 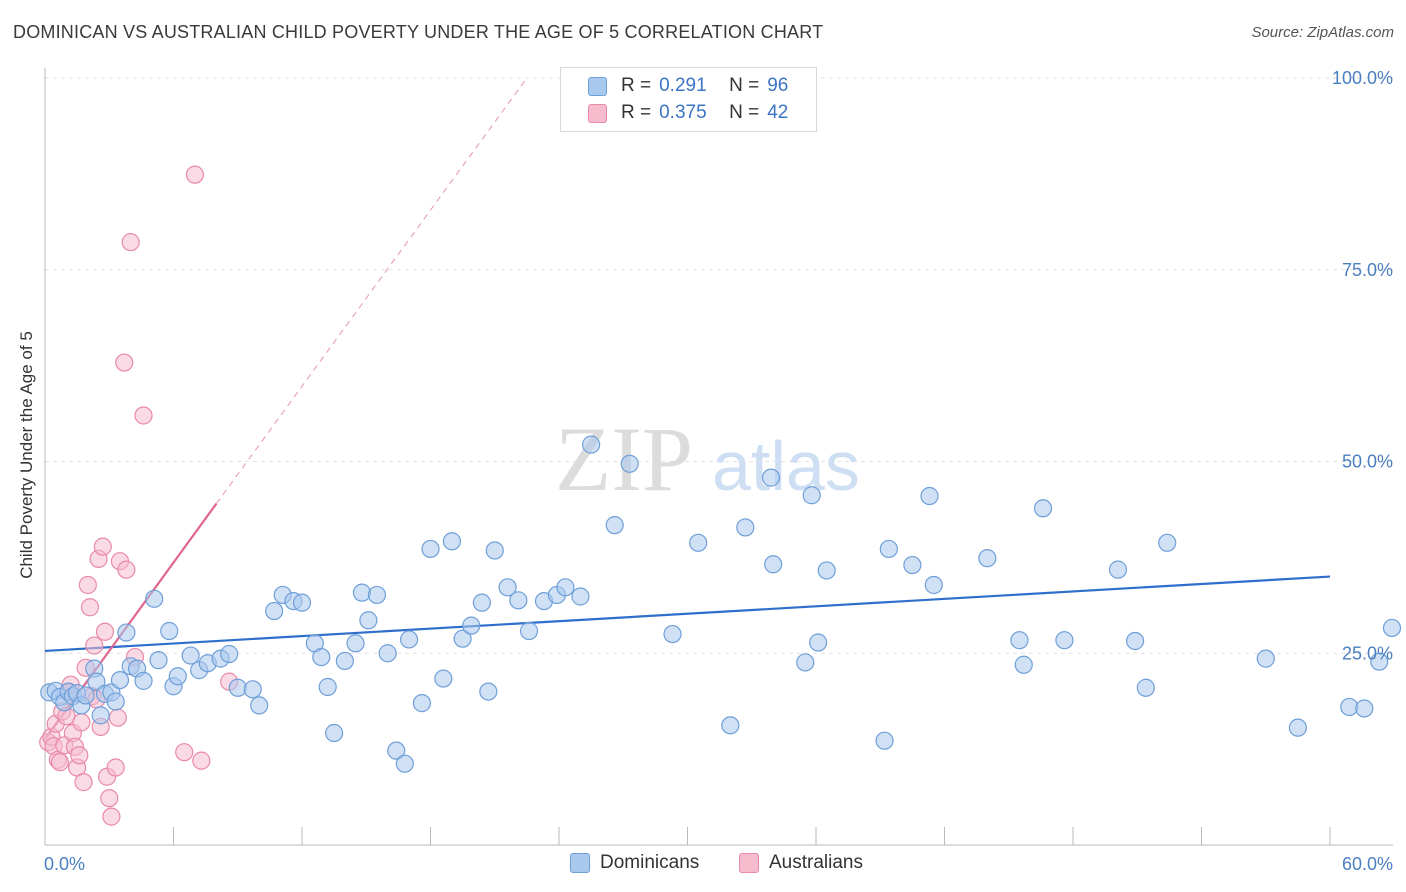 What do you see at coordinates (744, 85) in the screenshot?
I see `legend-n-label: N =` at bounding box center [744, 85].